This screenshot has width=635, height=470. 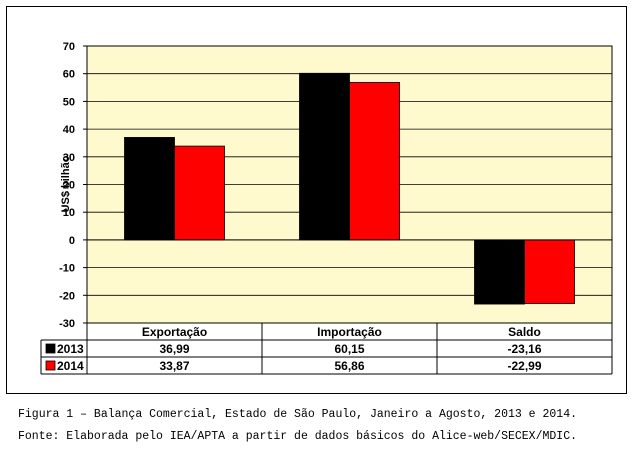 I want to click on legend-label-2014: 2014, so click(x=70, y=366).